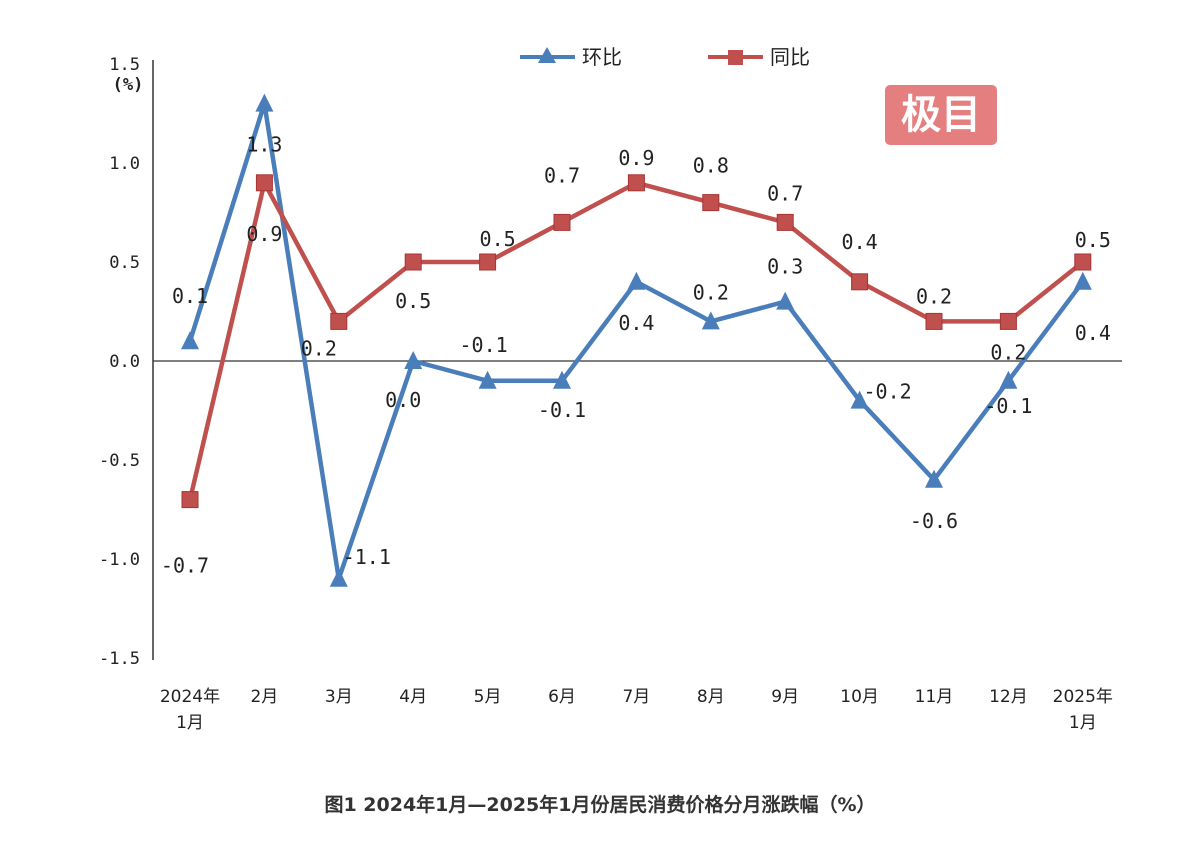  Describe the element at coordinates (735, 57) in the screenshot. I see `legend-square-icon` at that location.